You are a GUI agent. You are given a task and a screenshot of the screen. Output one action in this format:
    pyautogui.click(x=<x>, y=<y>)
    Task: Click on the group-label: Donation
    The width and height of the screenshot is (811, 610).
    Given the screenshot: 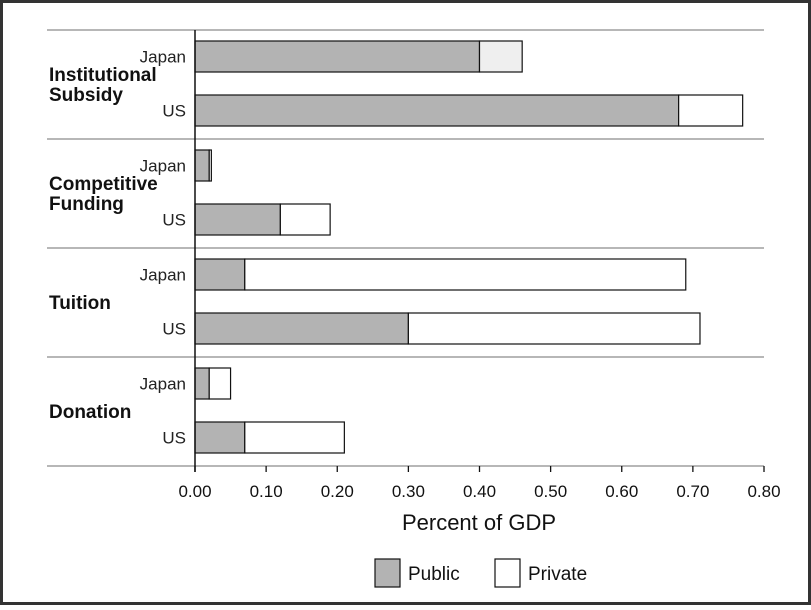 What is the action you would take?
    pyautogui.click(x=90, y=412)
    